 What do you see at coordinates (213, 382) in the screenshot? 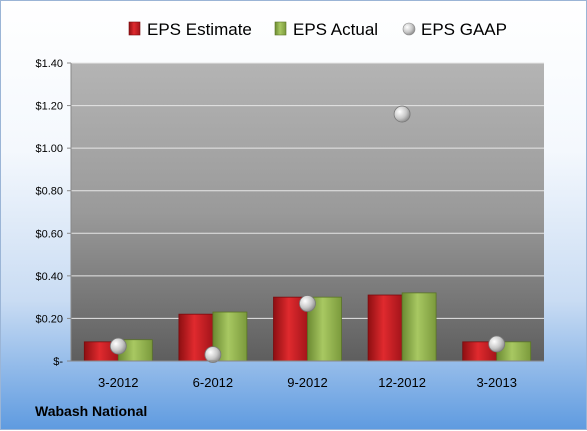
I see `x-tick-label: 6-2012` at bounding box center [213, 382].